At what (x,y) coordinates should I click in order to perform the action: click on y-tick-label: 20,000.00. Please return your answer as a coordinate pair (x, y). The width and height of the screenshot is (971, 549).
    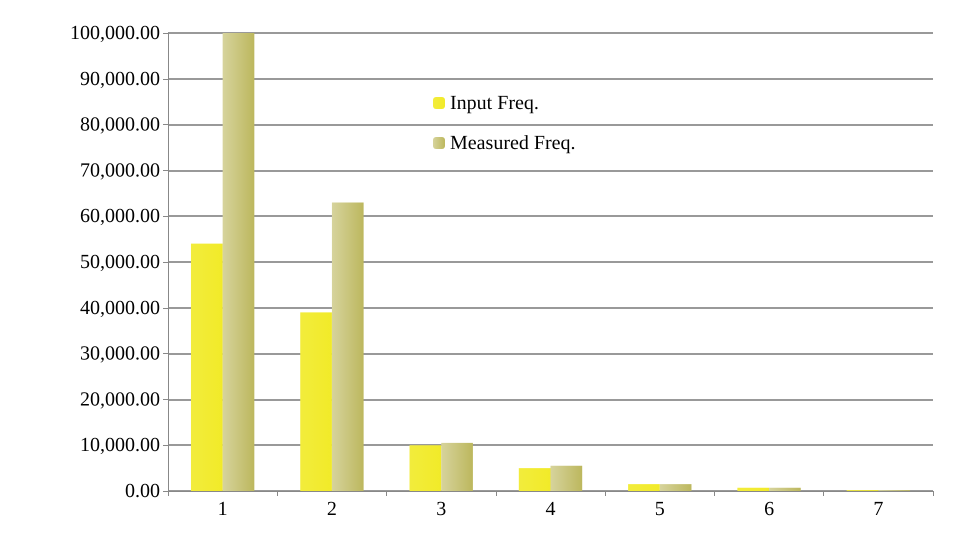
    Looking at the image, I should click on (120, 399).